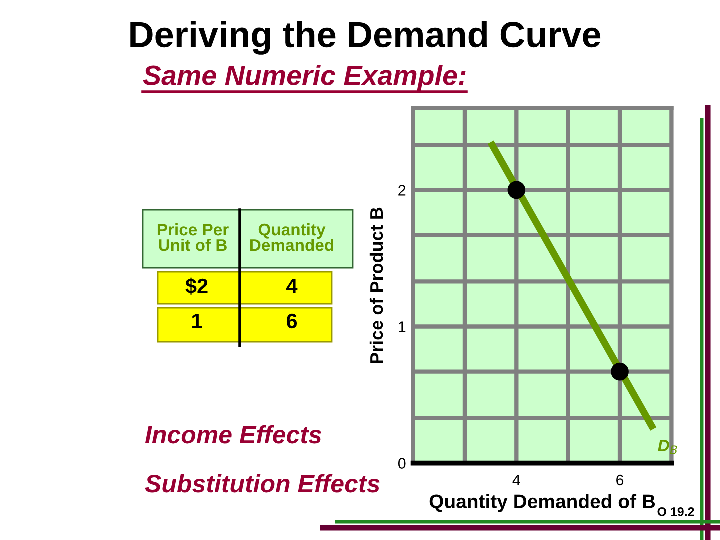 The width and height of the screenshot is (720, 540). Describe the element at coordinates (197, 286) in the screenshot. I see `text: $2` at that location.